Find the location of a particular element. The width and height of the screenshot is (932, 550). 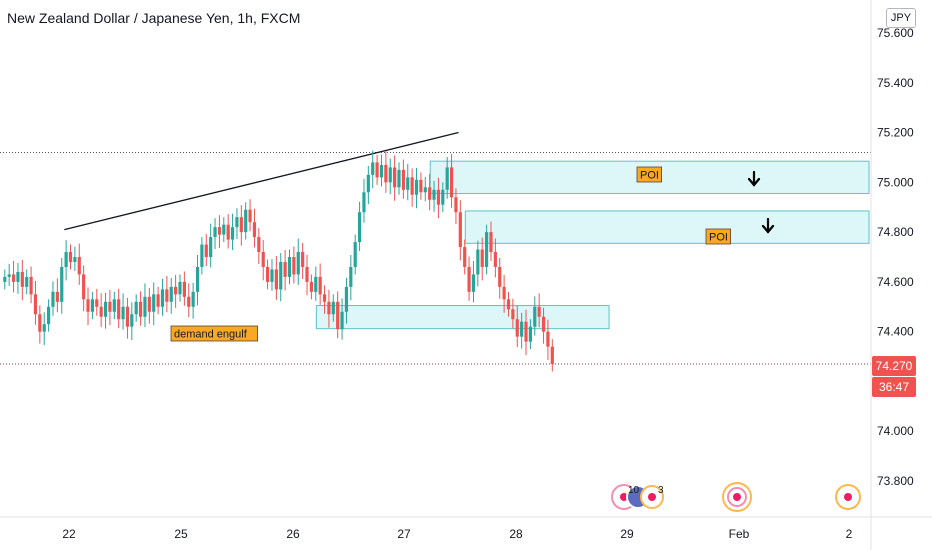

trend-line is located at coordinates (261, 181).